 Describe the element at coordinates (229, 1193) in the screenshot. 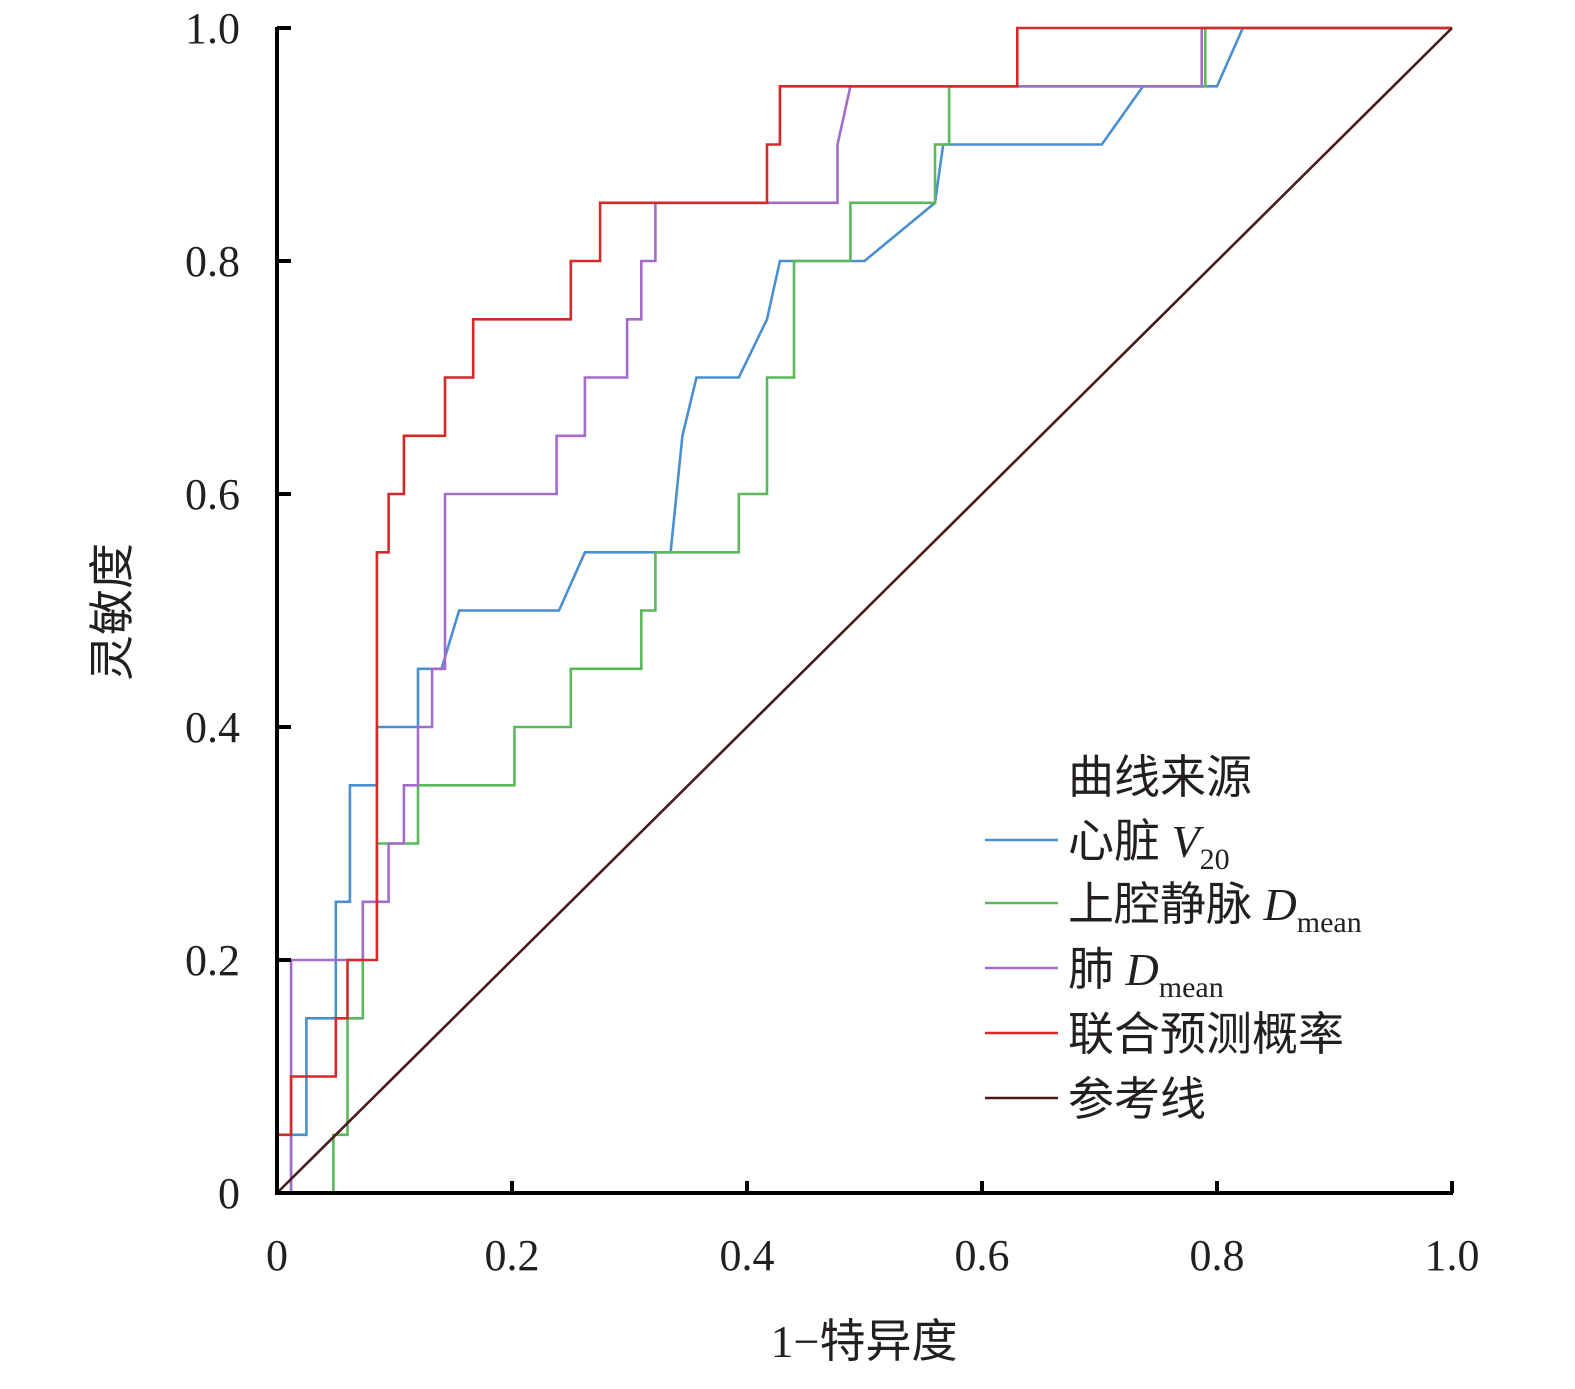

I see `y-tick-label: 0` at that location.